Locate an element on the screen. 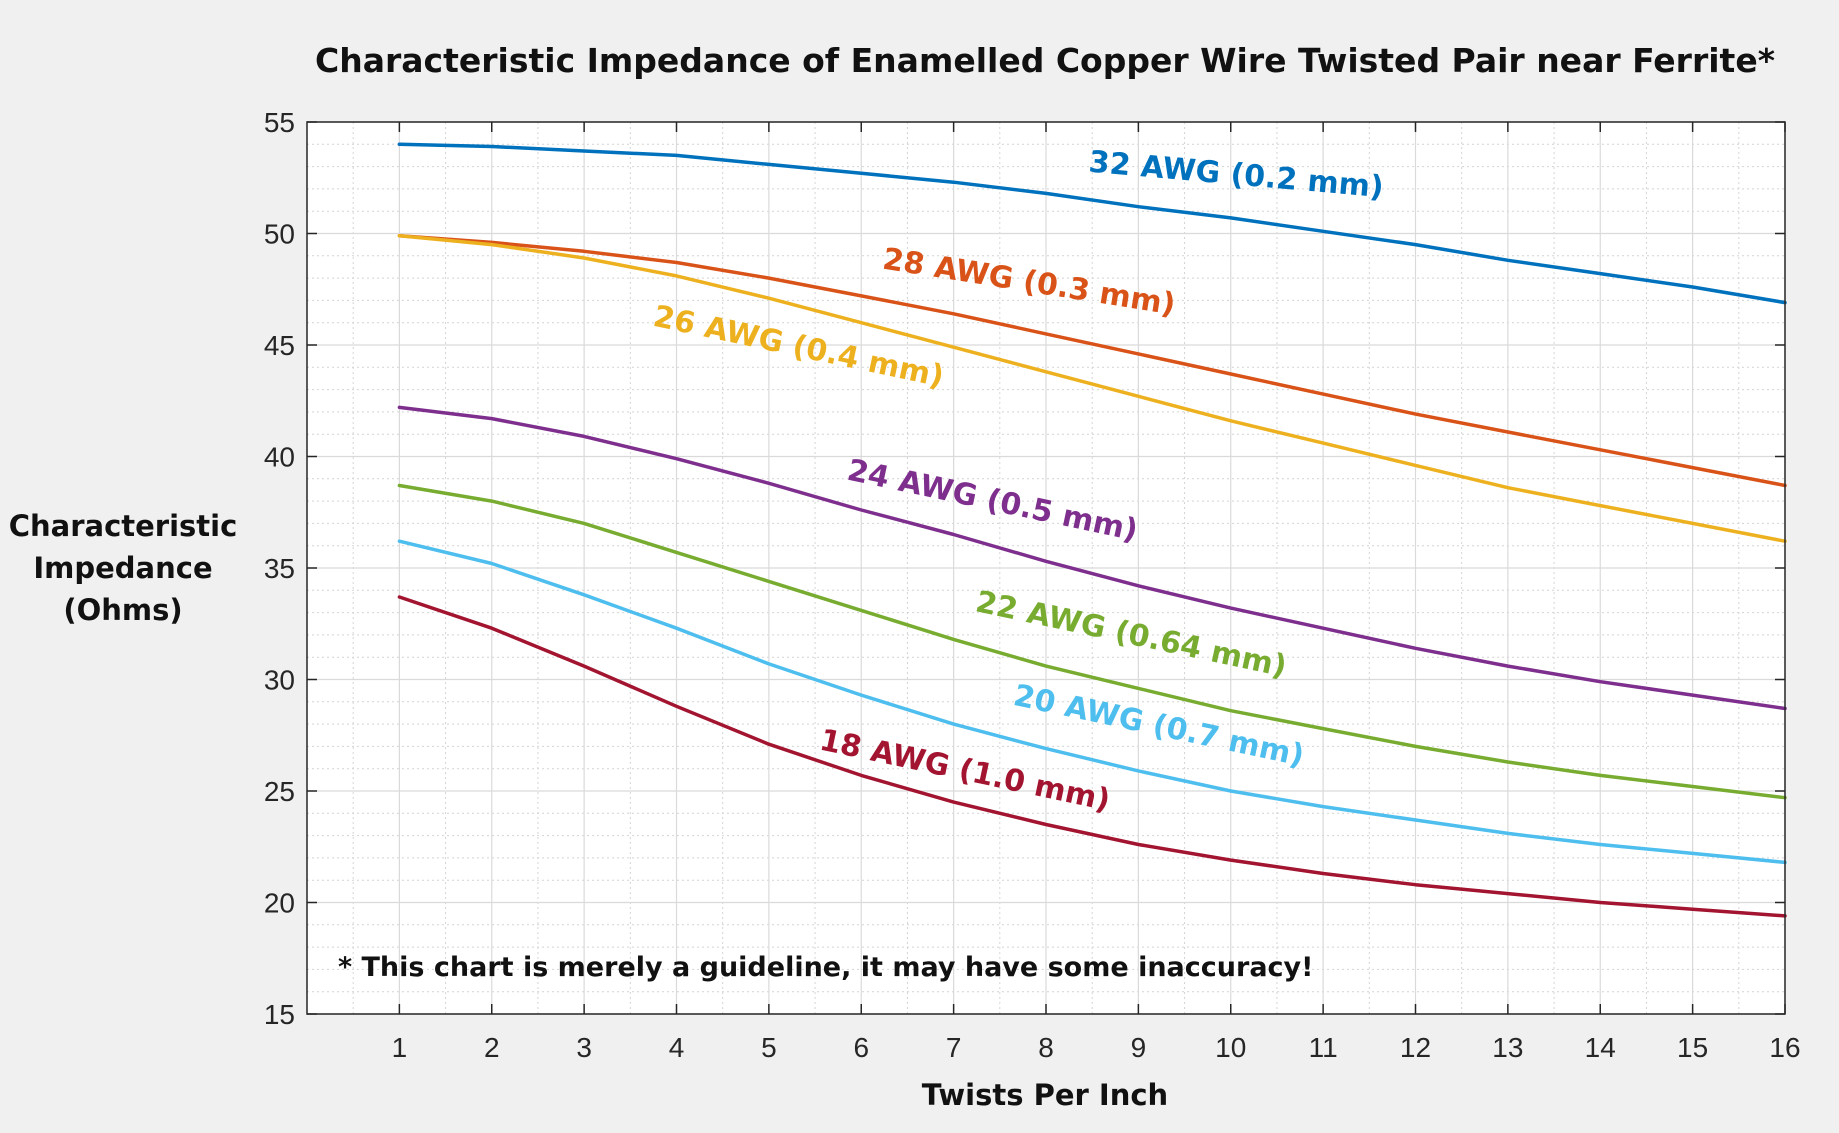 The image size is (1839, 1133). x-tick-label: 7 is located at coordinates (954, 1047).